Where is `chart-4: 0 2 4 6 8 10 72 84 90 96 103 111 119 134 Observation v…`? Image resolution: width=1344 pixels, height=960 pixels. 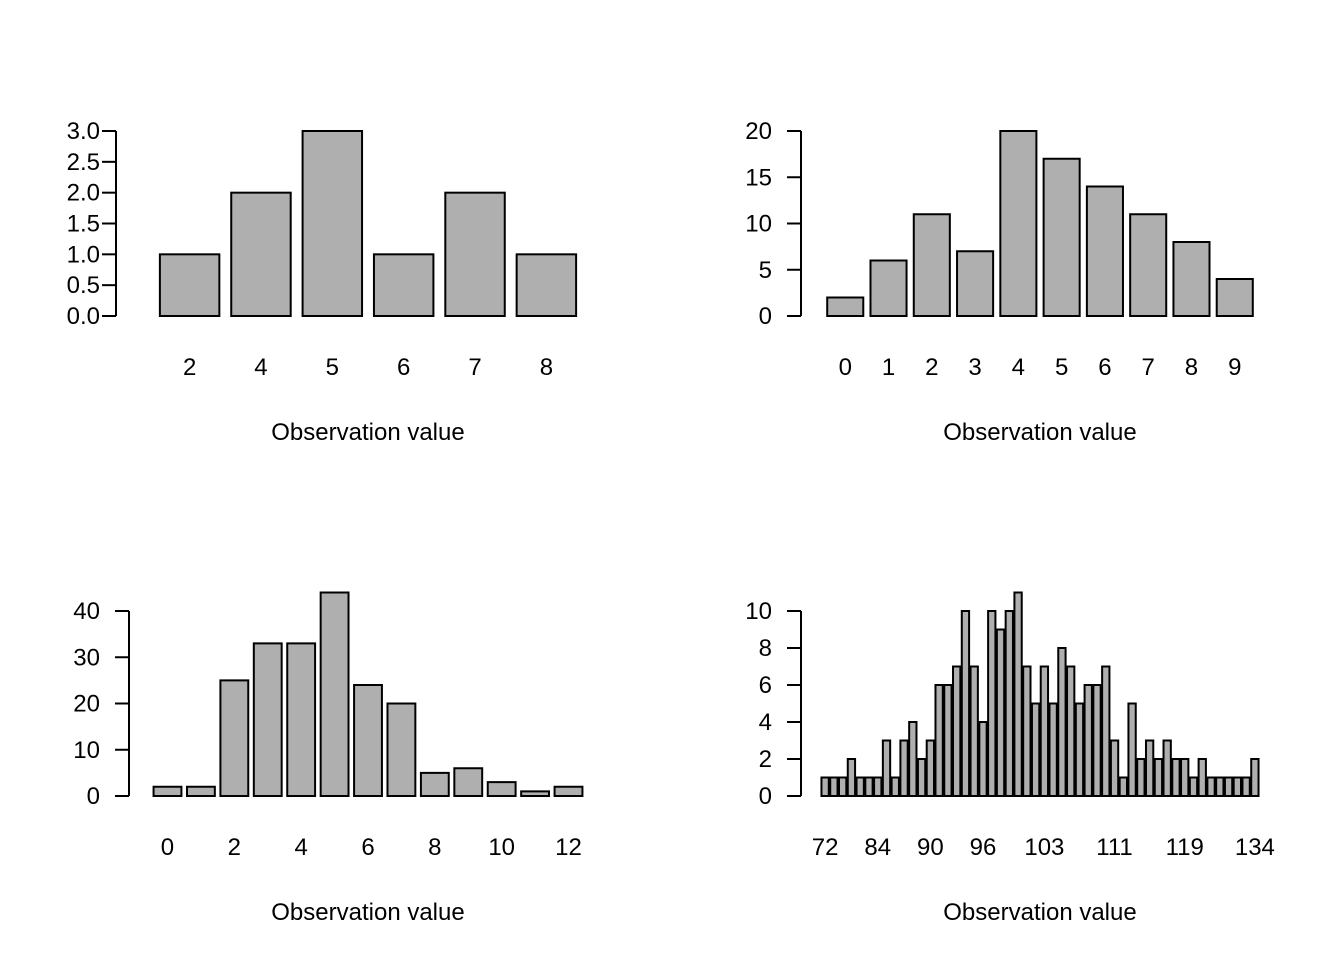
chart-4: 0 2 4 6 8 10 72 84 90 96 103 111 119 134 Observation v… is located at coordinates (1010, 758).